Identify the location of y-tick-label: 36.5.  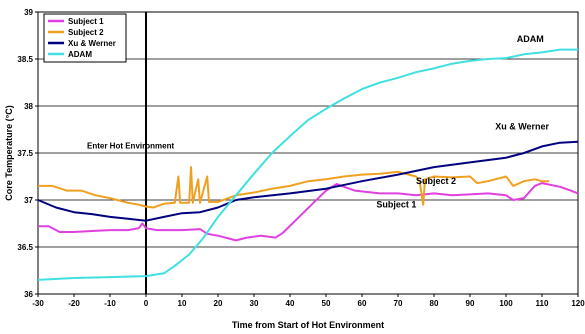
(25, 247).